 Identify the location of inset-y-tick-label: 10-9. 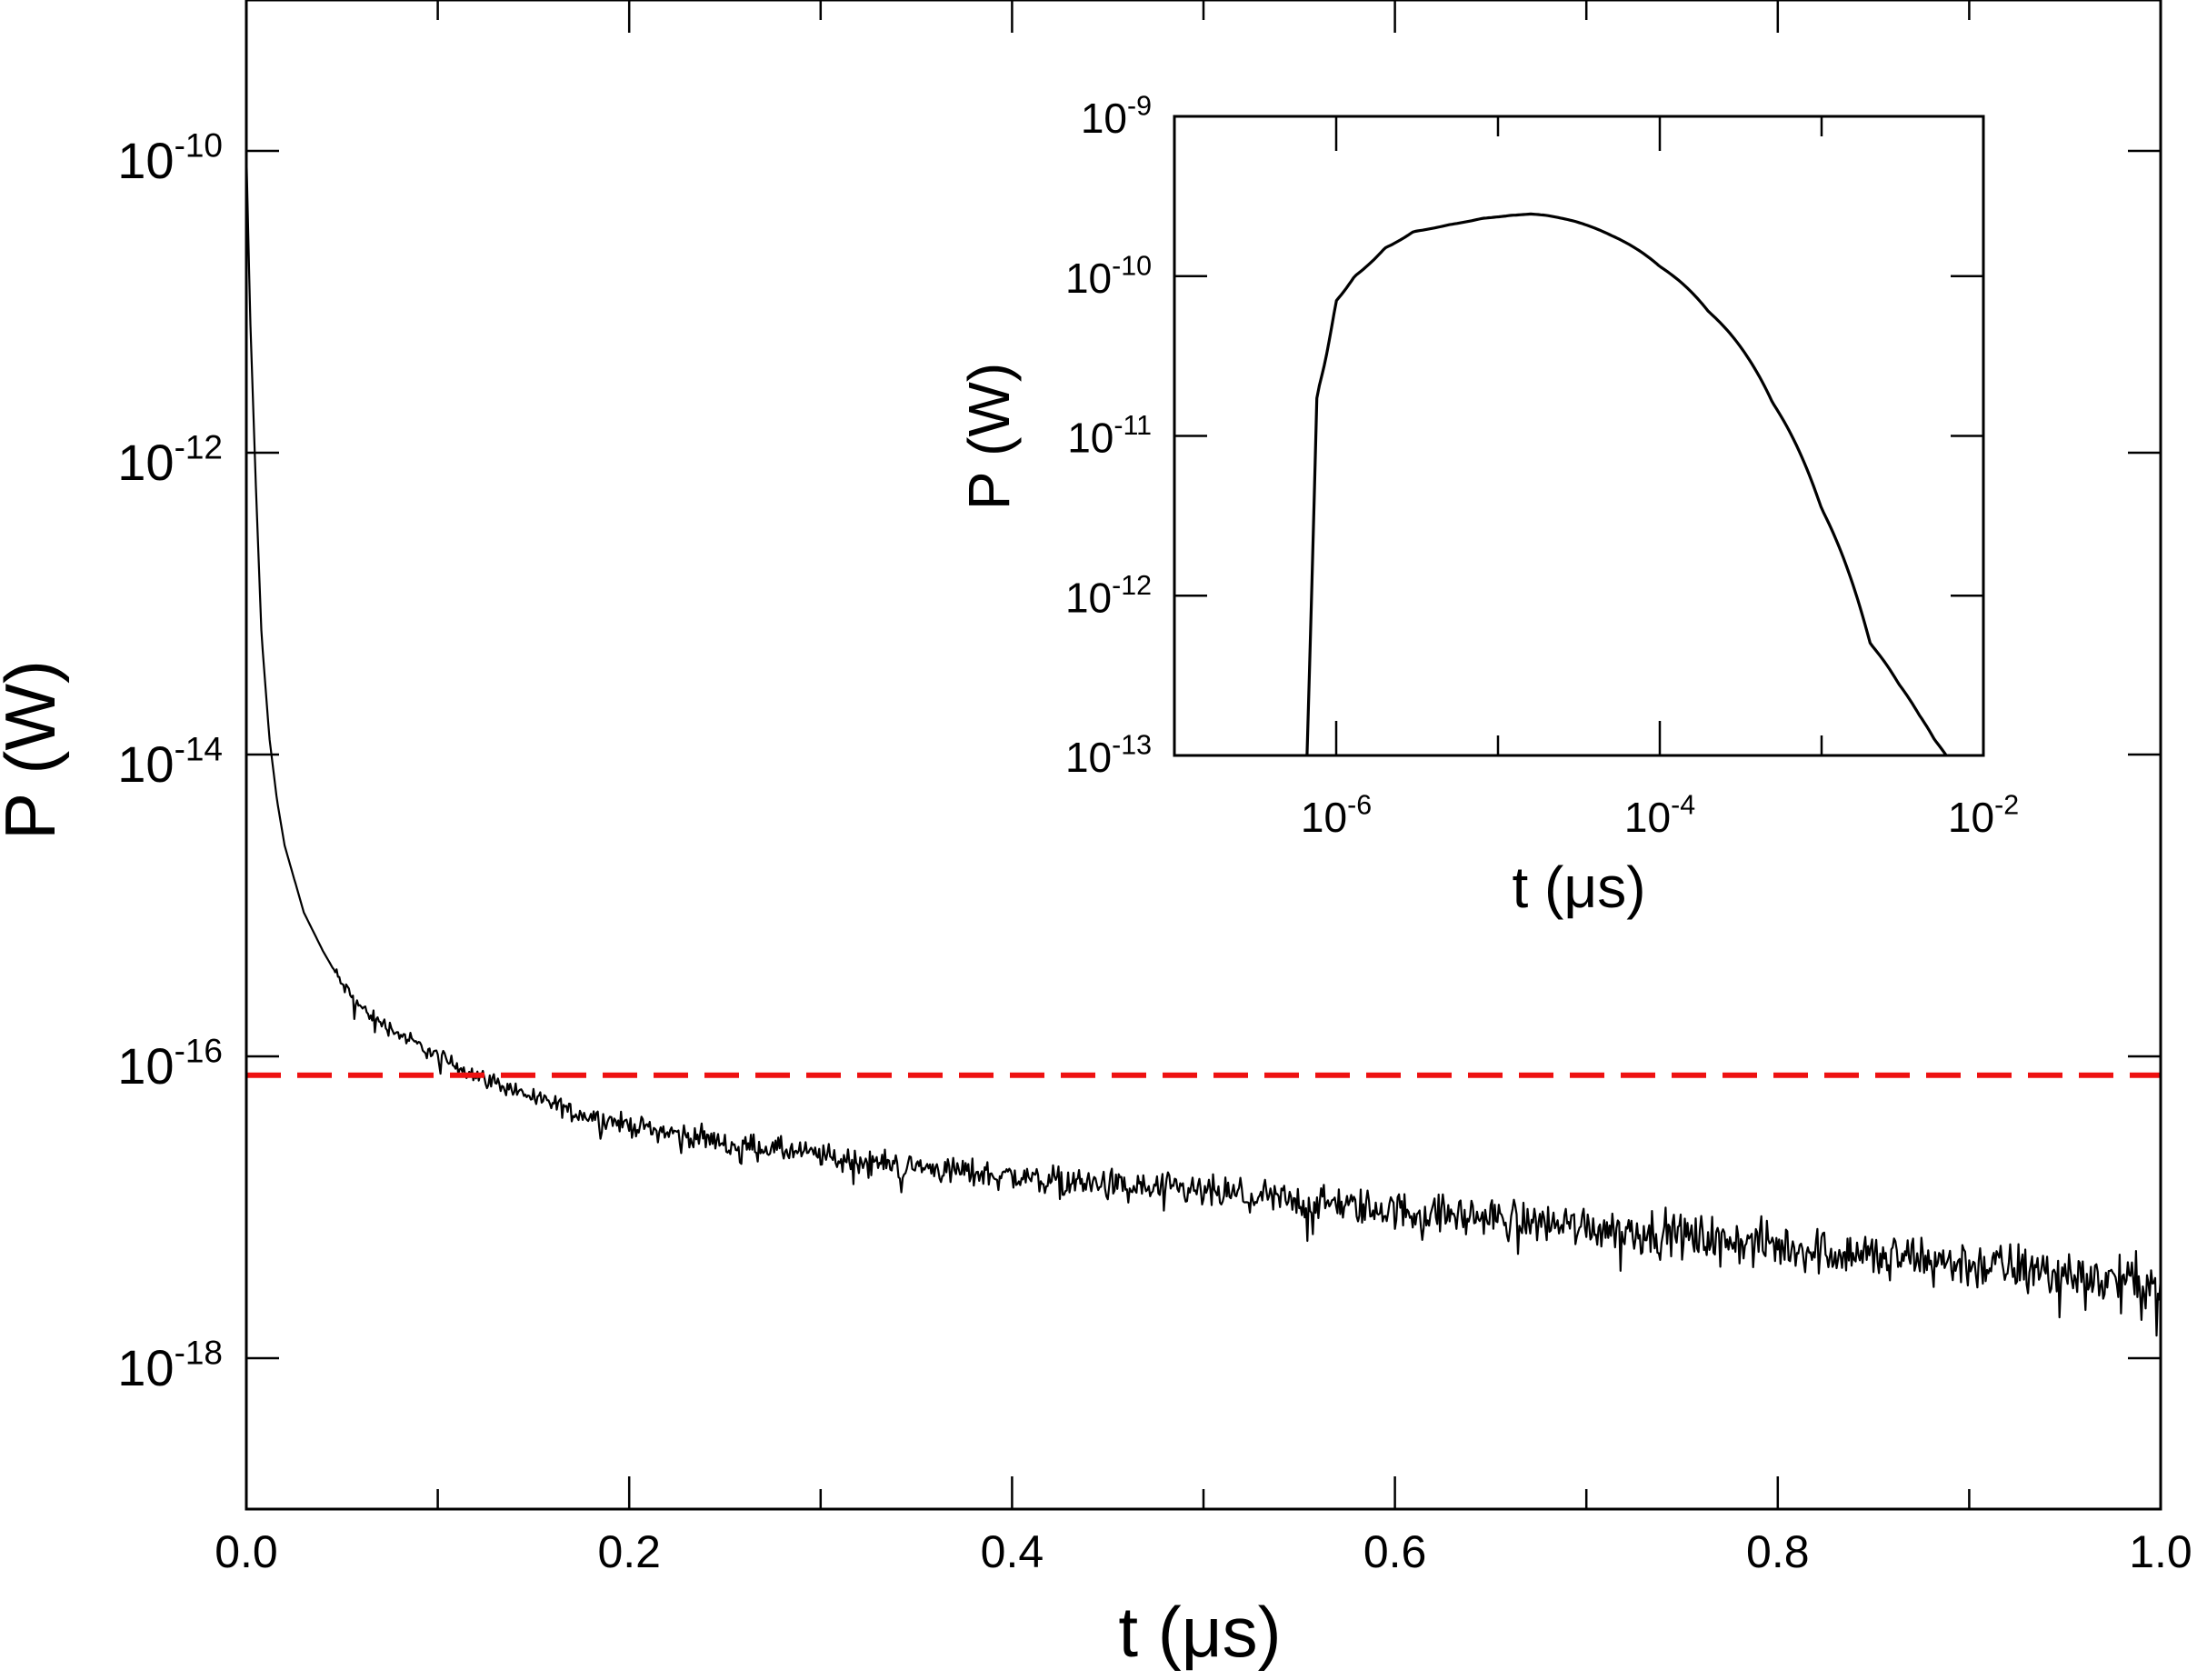
(1116, 117).